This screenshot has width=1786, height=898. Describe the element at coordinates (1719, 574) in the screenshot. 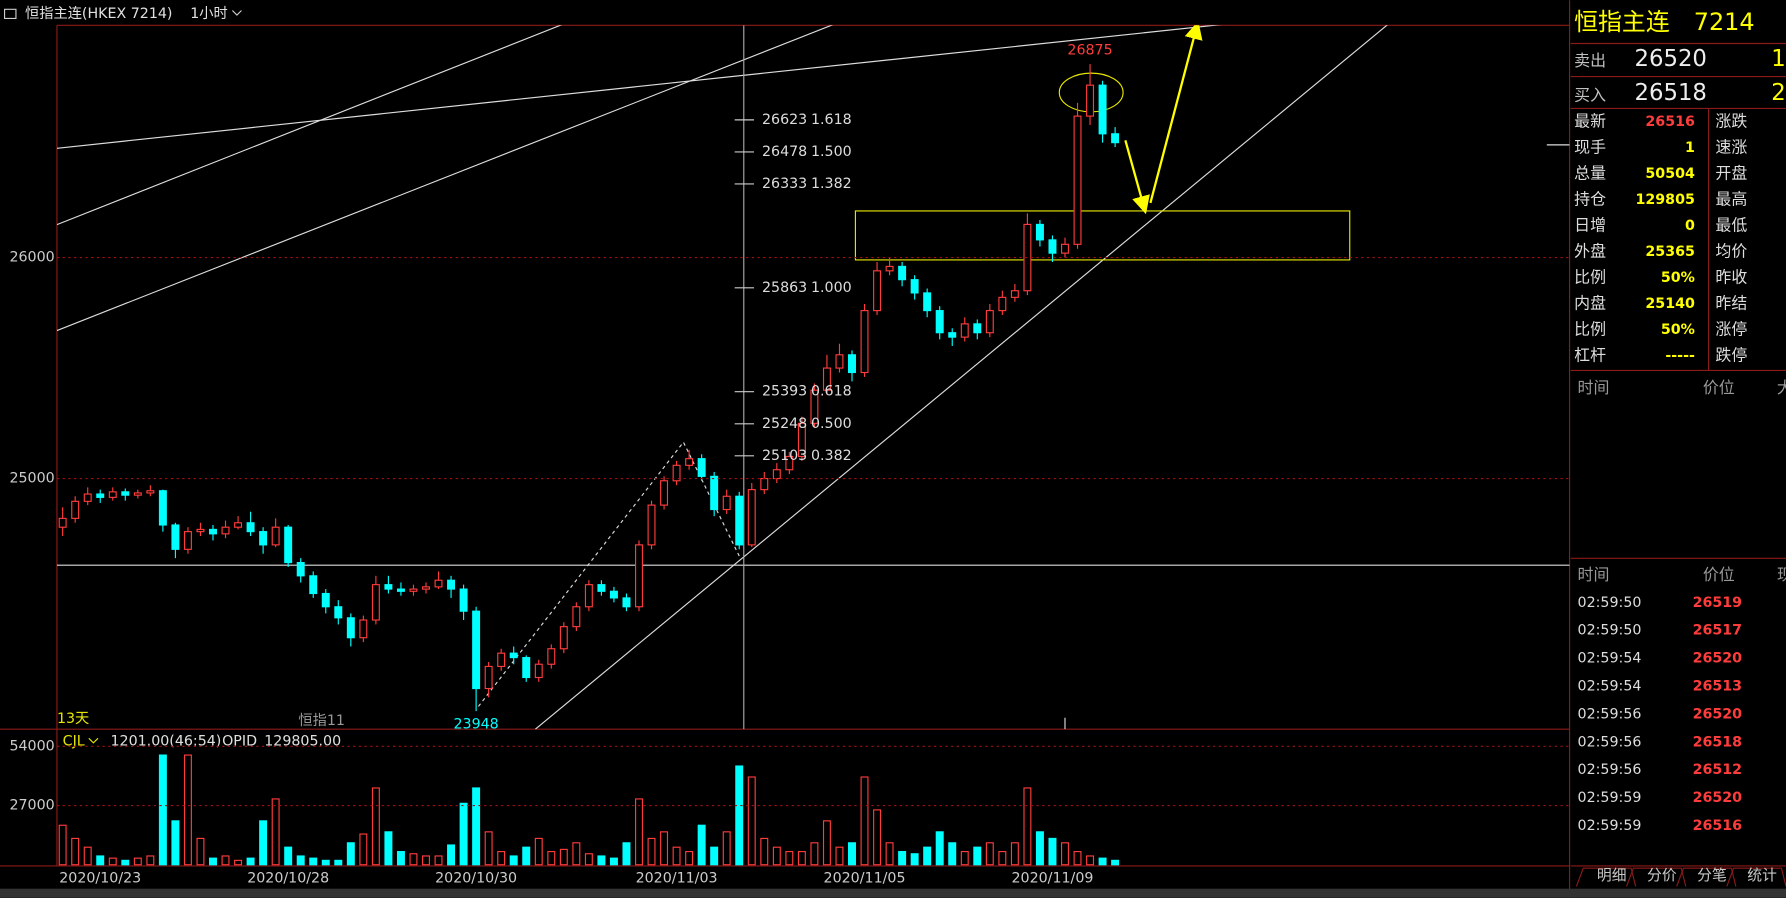

I see `column-header: 价位` at that location.